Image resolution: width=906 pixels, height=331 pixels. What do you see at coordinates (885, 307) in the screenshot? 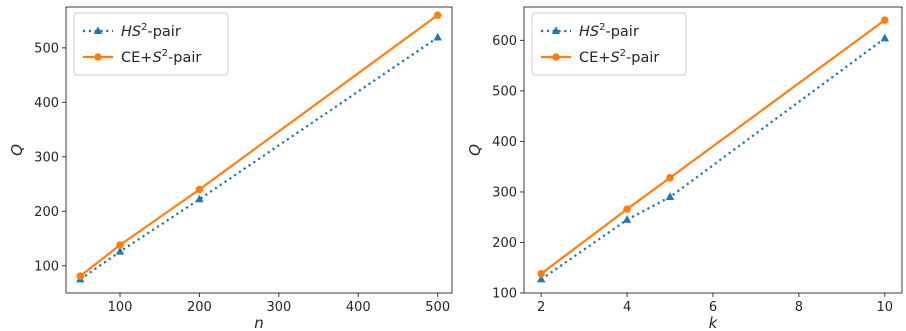
I see `x-tick-label: 10` at bounding box center [885, 307].